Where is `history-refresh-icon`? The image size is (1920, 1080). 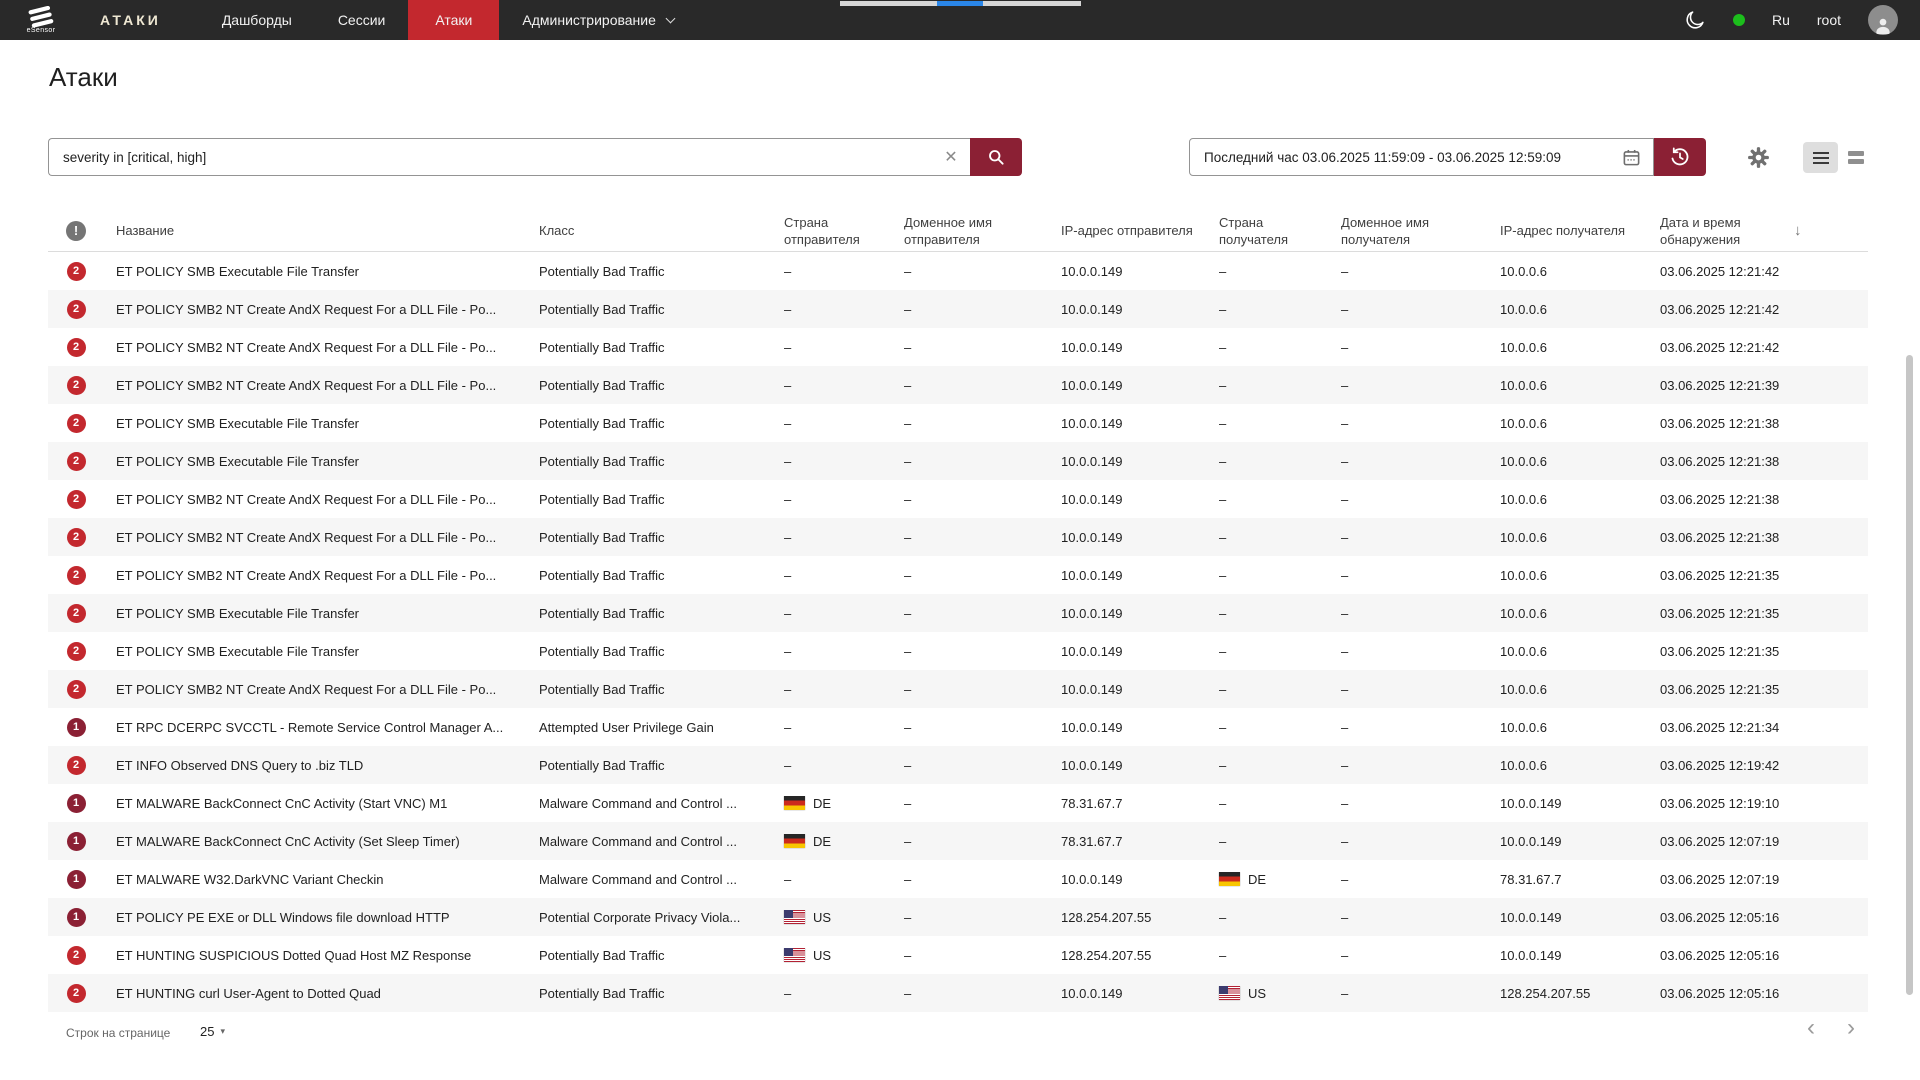 history-refresh-icon is located at coordinates (1680, 156).